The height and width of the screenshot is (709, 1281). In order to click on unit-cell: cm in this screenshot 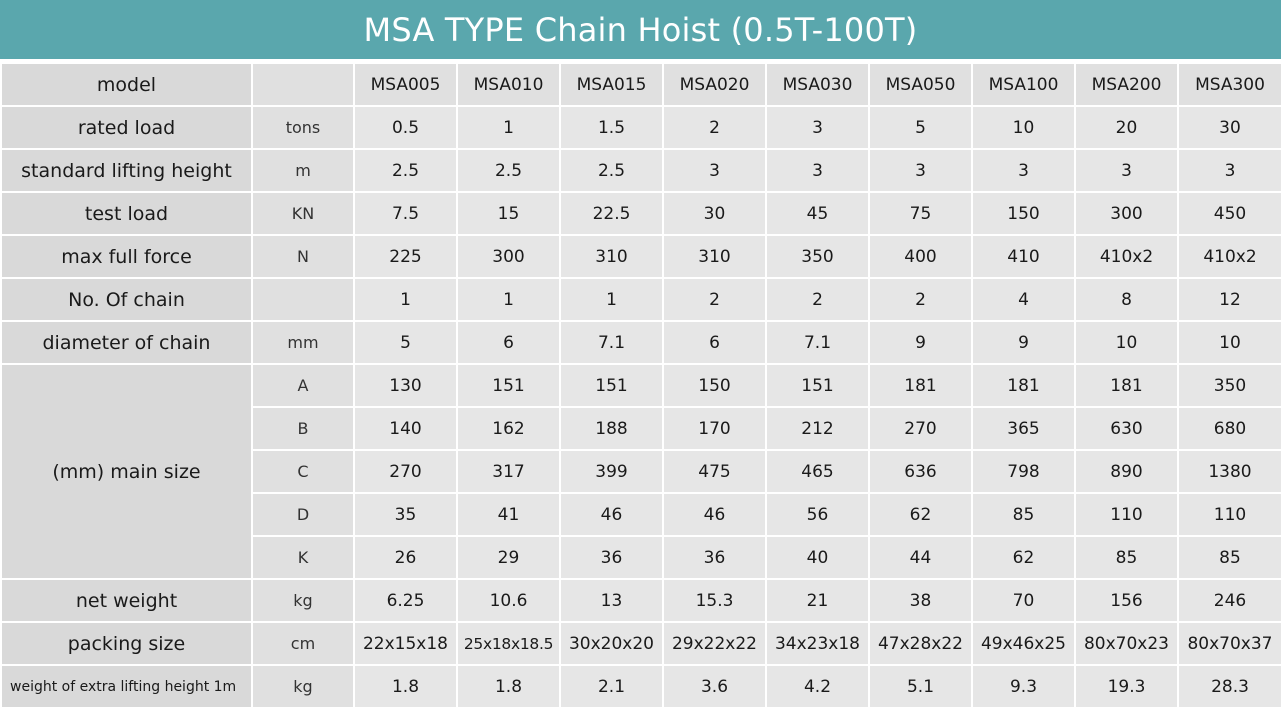, I will do `click(303, 643)`.